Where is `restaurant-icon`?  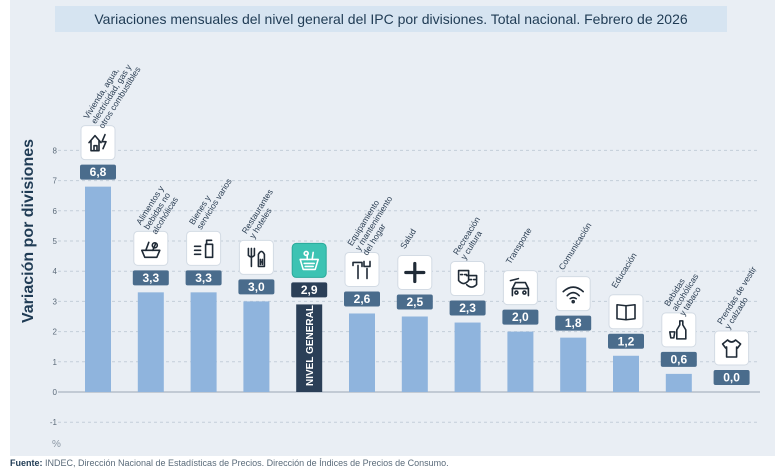 restaurant-icon is located at coordinates (256, 257).